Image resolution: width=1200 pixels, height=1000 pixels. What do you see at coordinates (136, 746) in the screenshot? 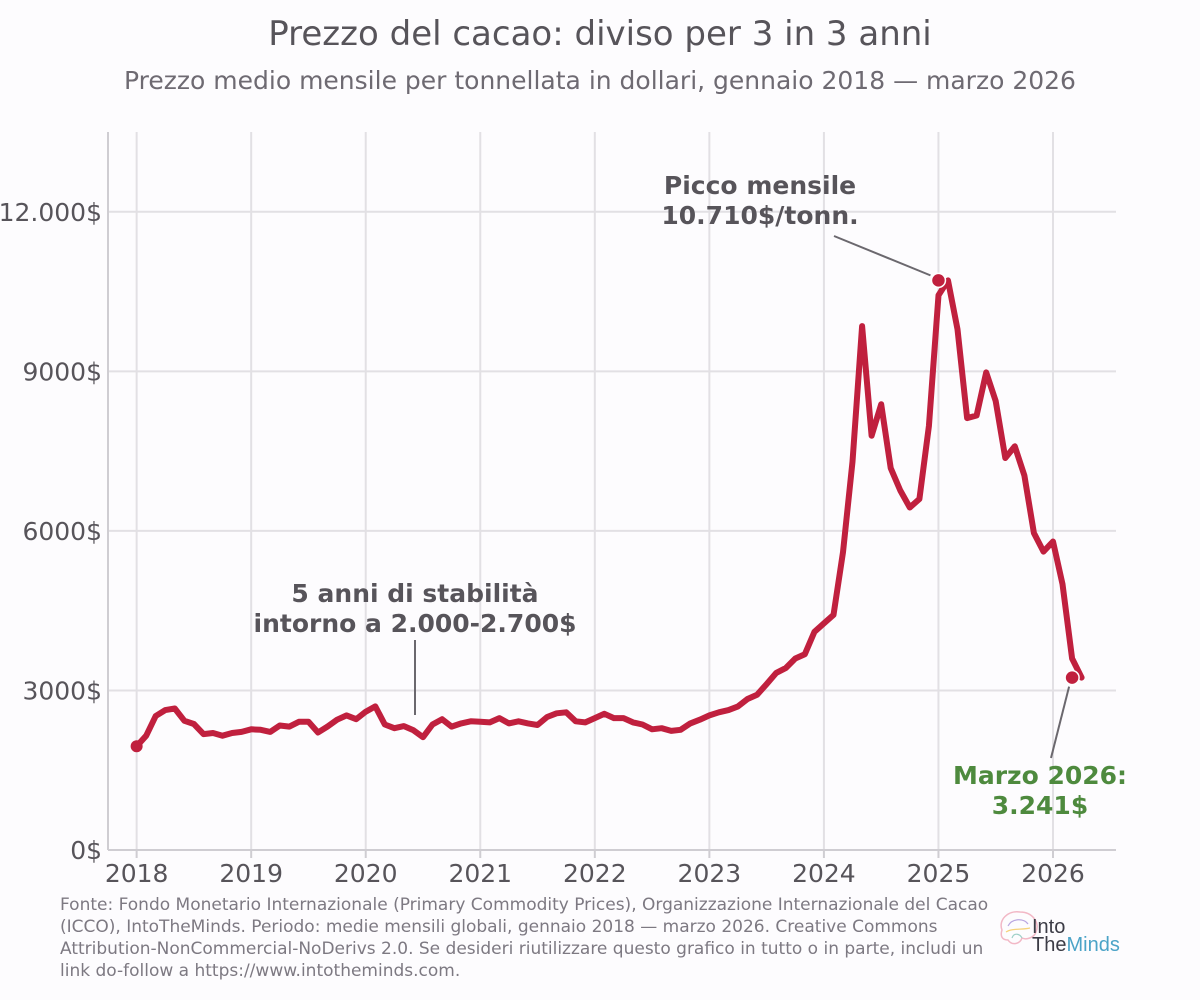
I see `start-point-marker` at bounding box center [136, 746].